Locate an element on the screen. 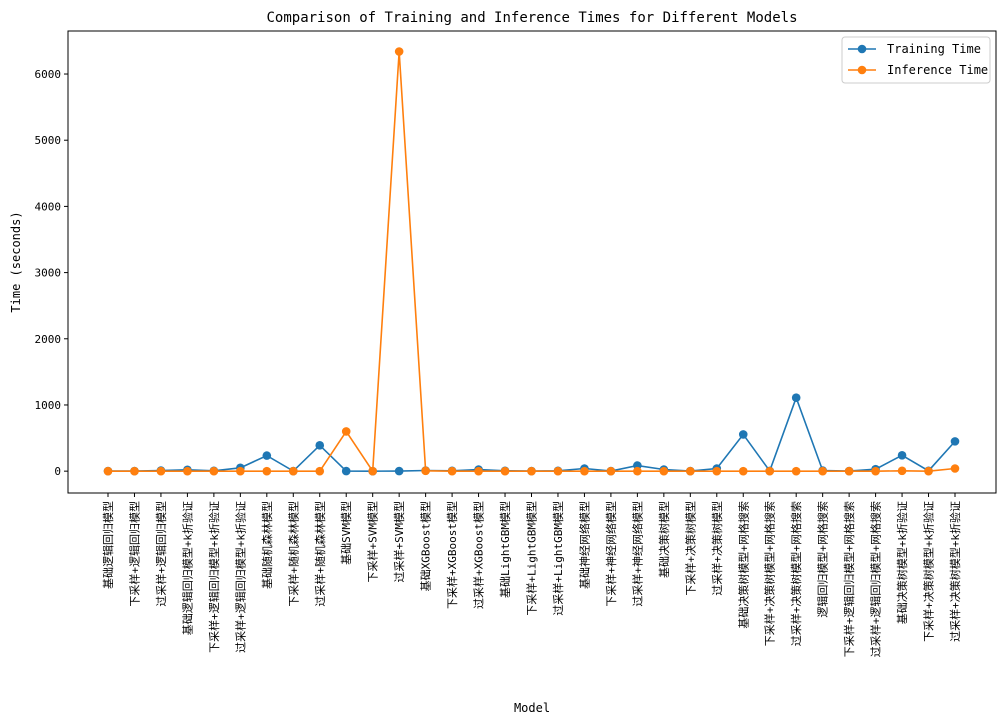 This screenshot has height=725, width=1006. y-axis-ticks: 0 1000 2000 3000 4000 5000 6000 is located at coordinates (51, 273).